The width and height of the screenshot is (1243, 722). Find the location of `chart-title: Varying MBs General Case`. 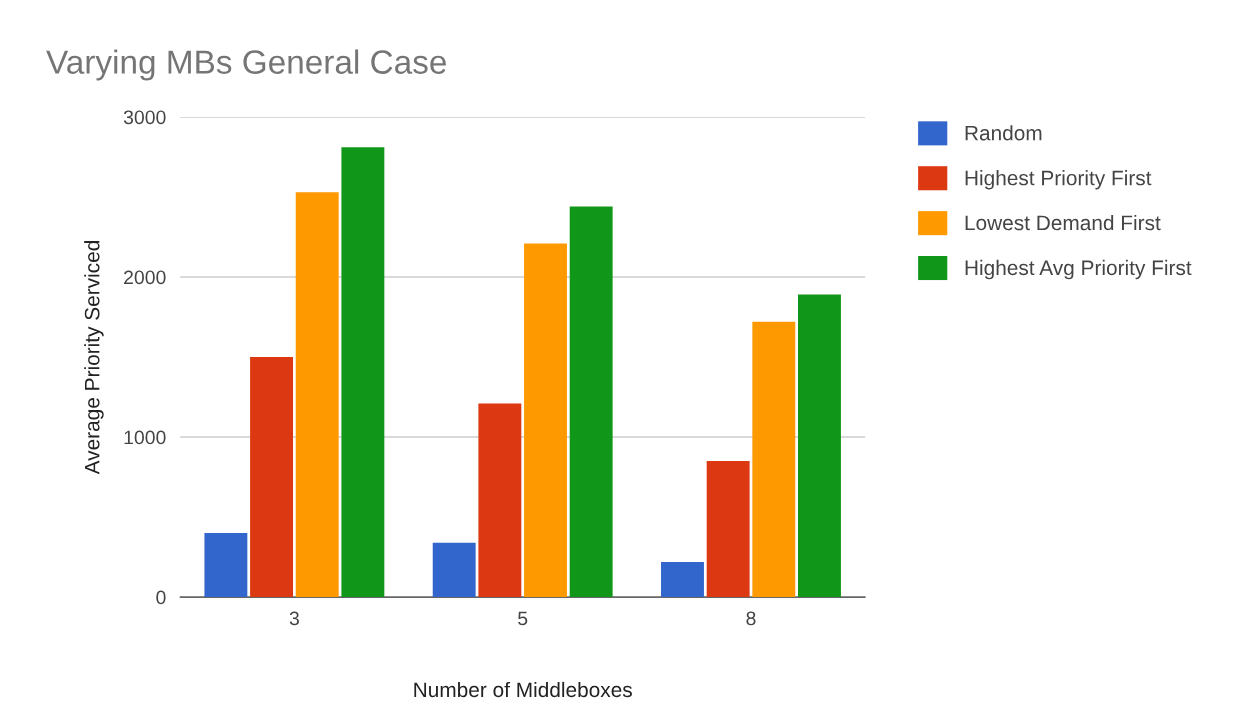

chart-title: Varying MBs General Case is located at coordinates (246, 65).